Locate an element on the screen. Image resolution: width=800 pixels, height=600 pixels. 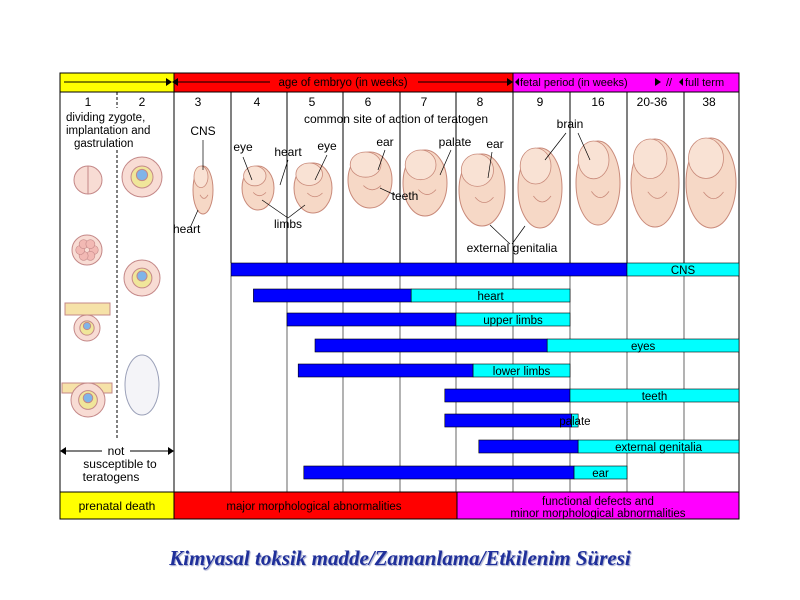
footer-functional-line2: minor morphological abnormalities is located at coordinates (597, 514).